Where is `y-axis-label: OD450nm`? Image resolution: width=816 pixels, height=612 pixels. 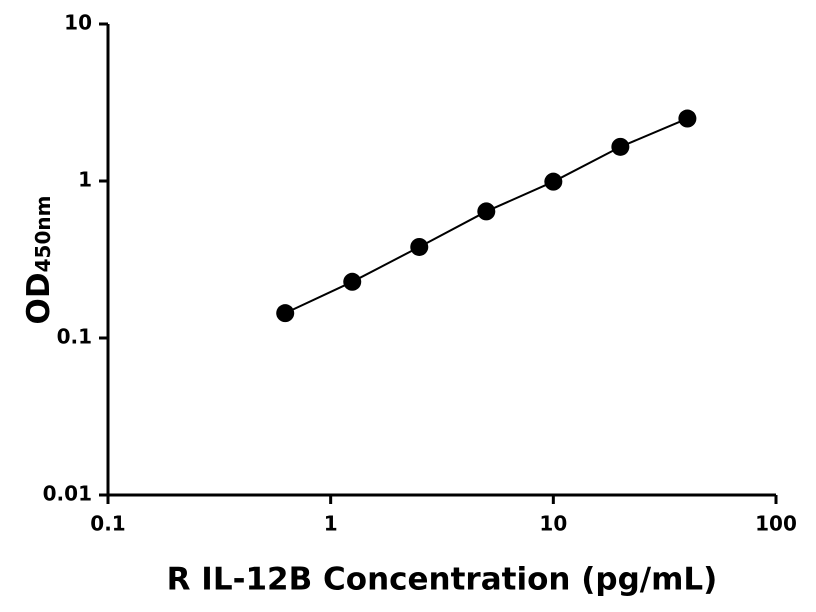
y-axis-label: OD450nm is located at coordinates (39, 260).